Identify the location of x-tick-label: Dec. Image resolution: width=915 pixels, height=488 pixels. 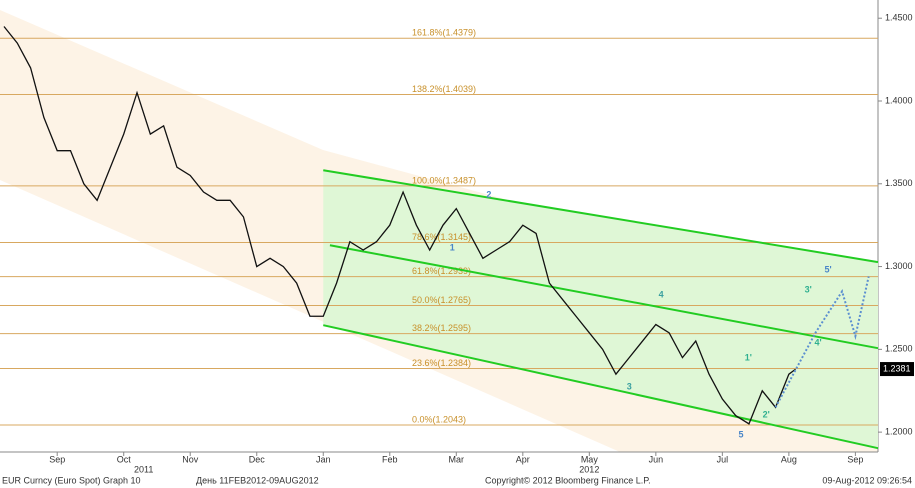
(257, 459).